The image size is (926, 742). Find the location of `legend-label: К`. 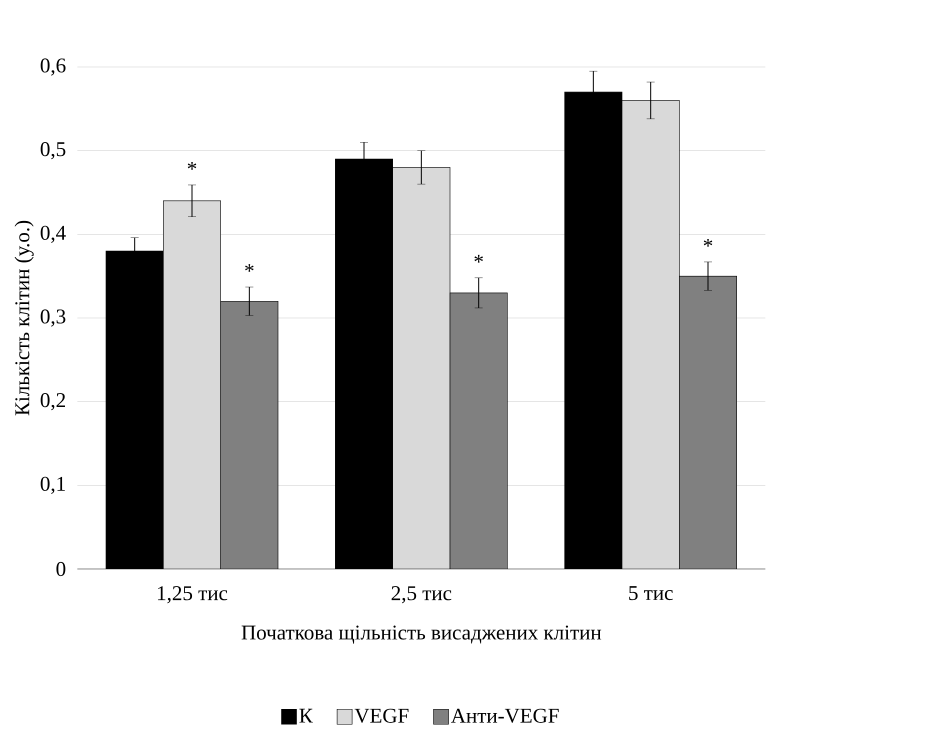

legend-label: К is located at coordinates (306, 715).